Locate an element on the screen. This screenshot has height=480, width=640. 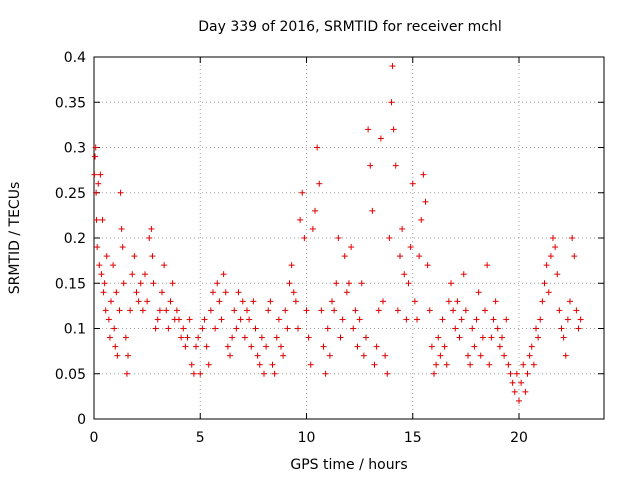
x-tick-label: 5 is located at coordinates (200, 438).